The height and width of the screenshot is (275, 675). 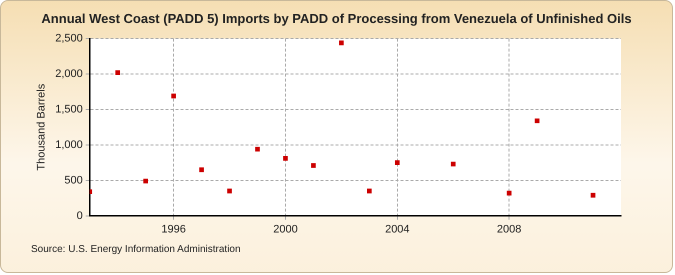 I want to click on x-tick-label: 2004, so click(x=397, y=229).